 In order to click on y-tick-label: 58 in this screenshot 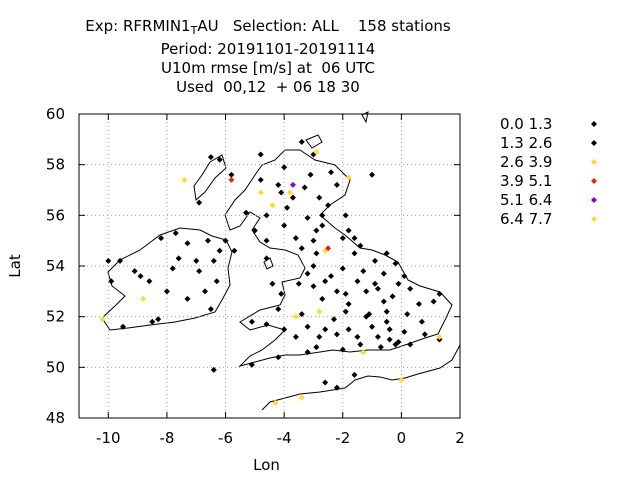, I will do `click(55, 165)`.